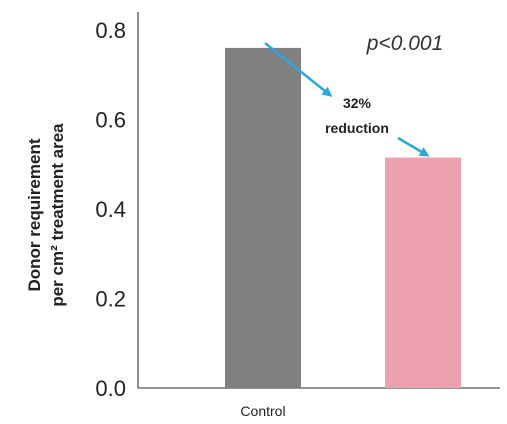  I want to click on reduction-percent-label: 32%, so click(357, 103).